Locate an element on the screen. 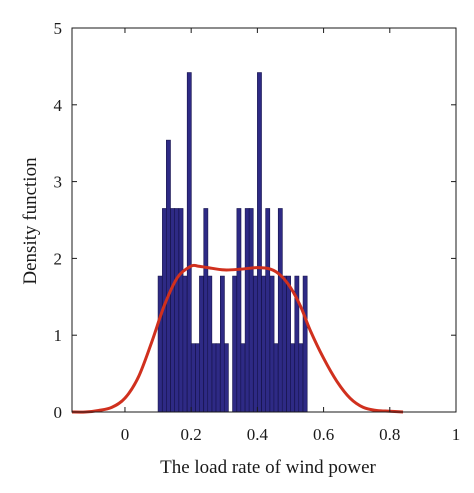 The height and width of the screenshot is (493, 474). x-tick-label-3: 0.6 is located at coordinates (323, 434).